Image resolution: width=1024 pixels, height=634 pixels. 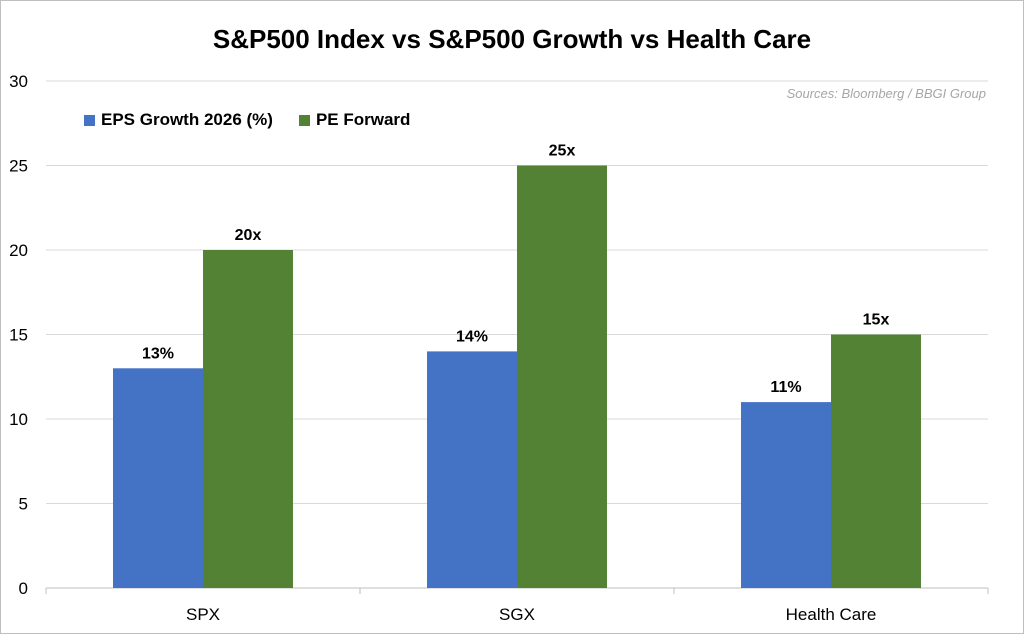 I want to click on x-category-label-1: SGX, so click(x=517, y=614).